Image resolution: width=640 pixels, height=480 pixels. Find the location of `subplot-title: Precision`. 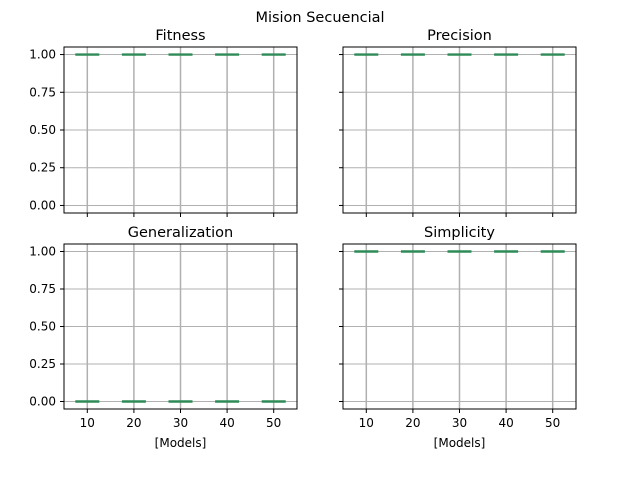

subplot-title: Precision is located at coordinates (459, 36).